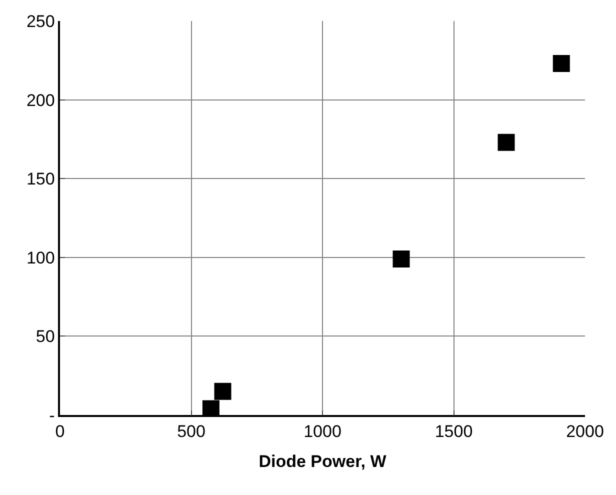 Image resolution: width=616 pixels, height=495 pixels. I want to click on y-tick-label: -, so click(52, 415).